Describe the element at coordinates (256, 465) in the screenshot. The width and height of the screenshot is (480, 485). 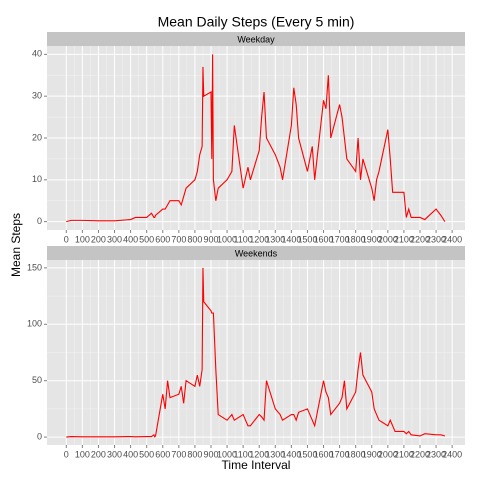
I see `x-axis-label: Time Interval` at that location.